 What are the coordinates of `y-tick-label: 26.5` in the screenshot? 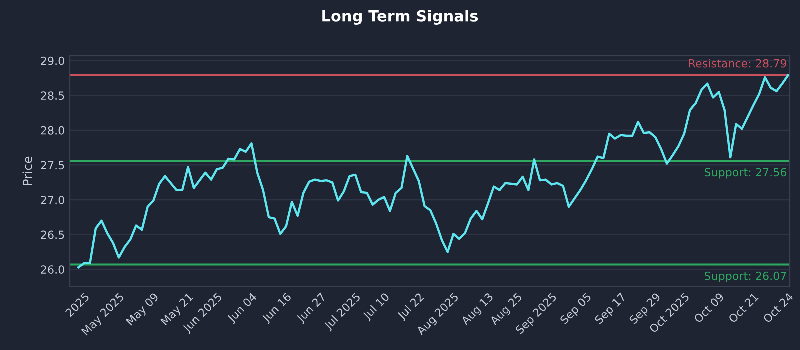 It's located at (52, 235).